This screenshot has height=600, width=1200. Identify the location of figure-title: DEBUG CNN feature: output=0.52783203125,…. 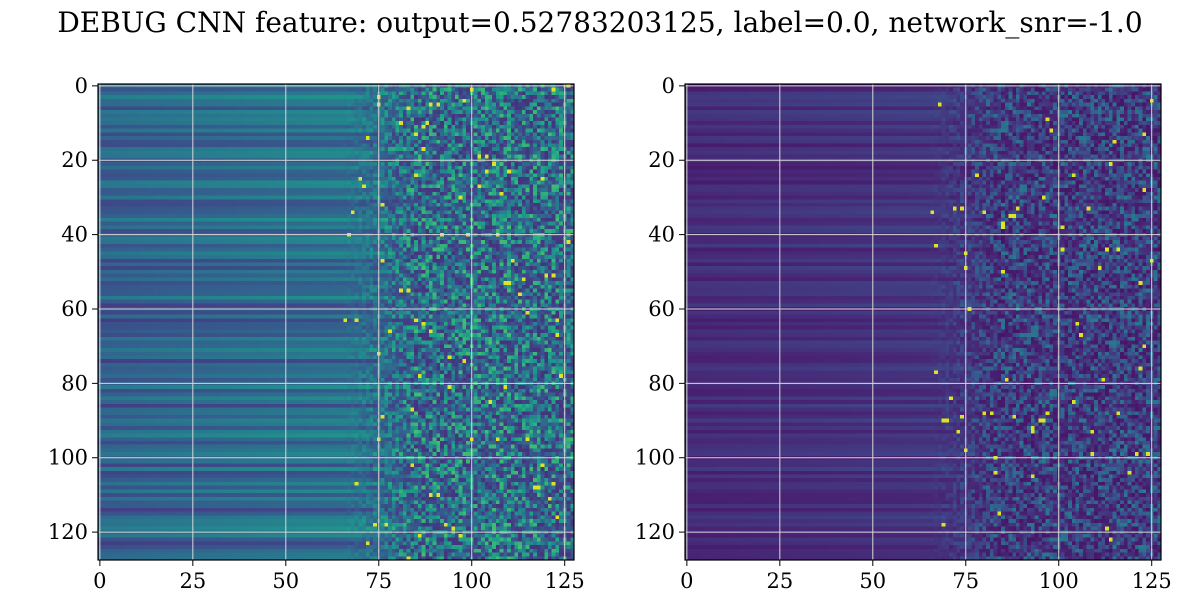
(600, 22).